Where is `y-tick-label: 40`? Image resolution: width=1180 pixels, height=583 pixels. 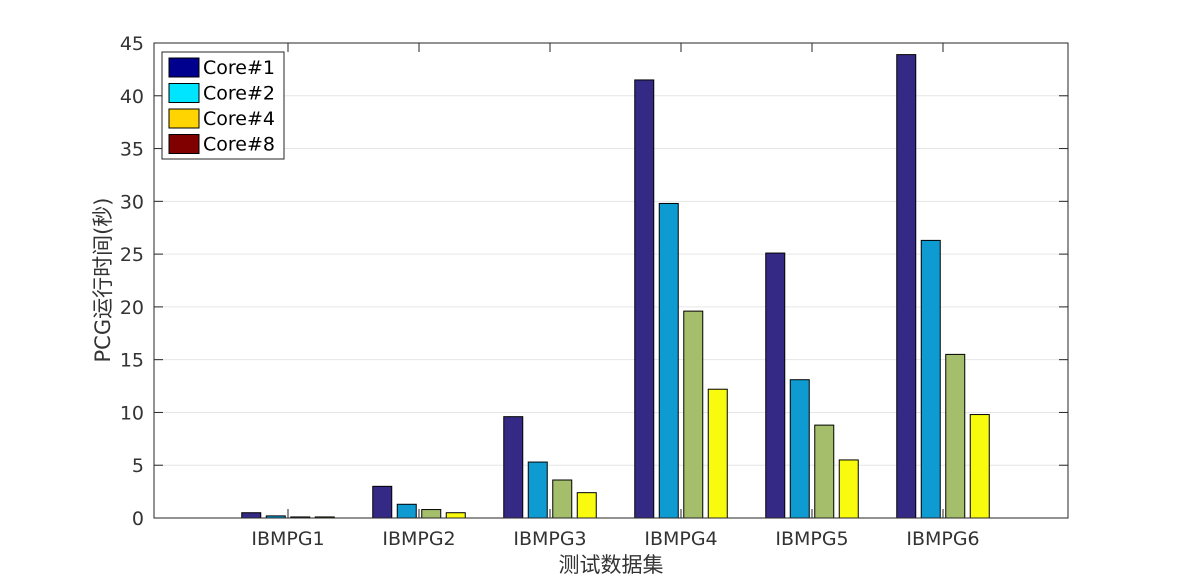
y-tick-label: 40 is located at coordinates (132, 97).